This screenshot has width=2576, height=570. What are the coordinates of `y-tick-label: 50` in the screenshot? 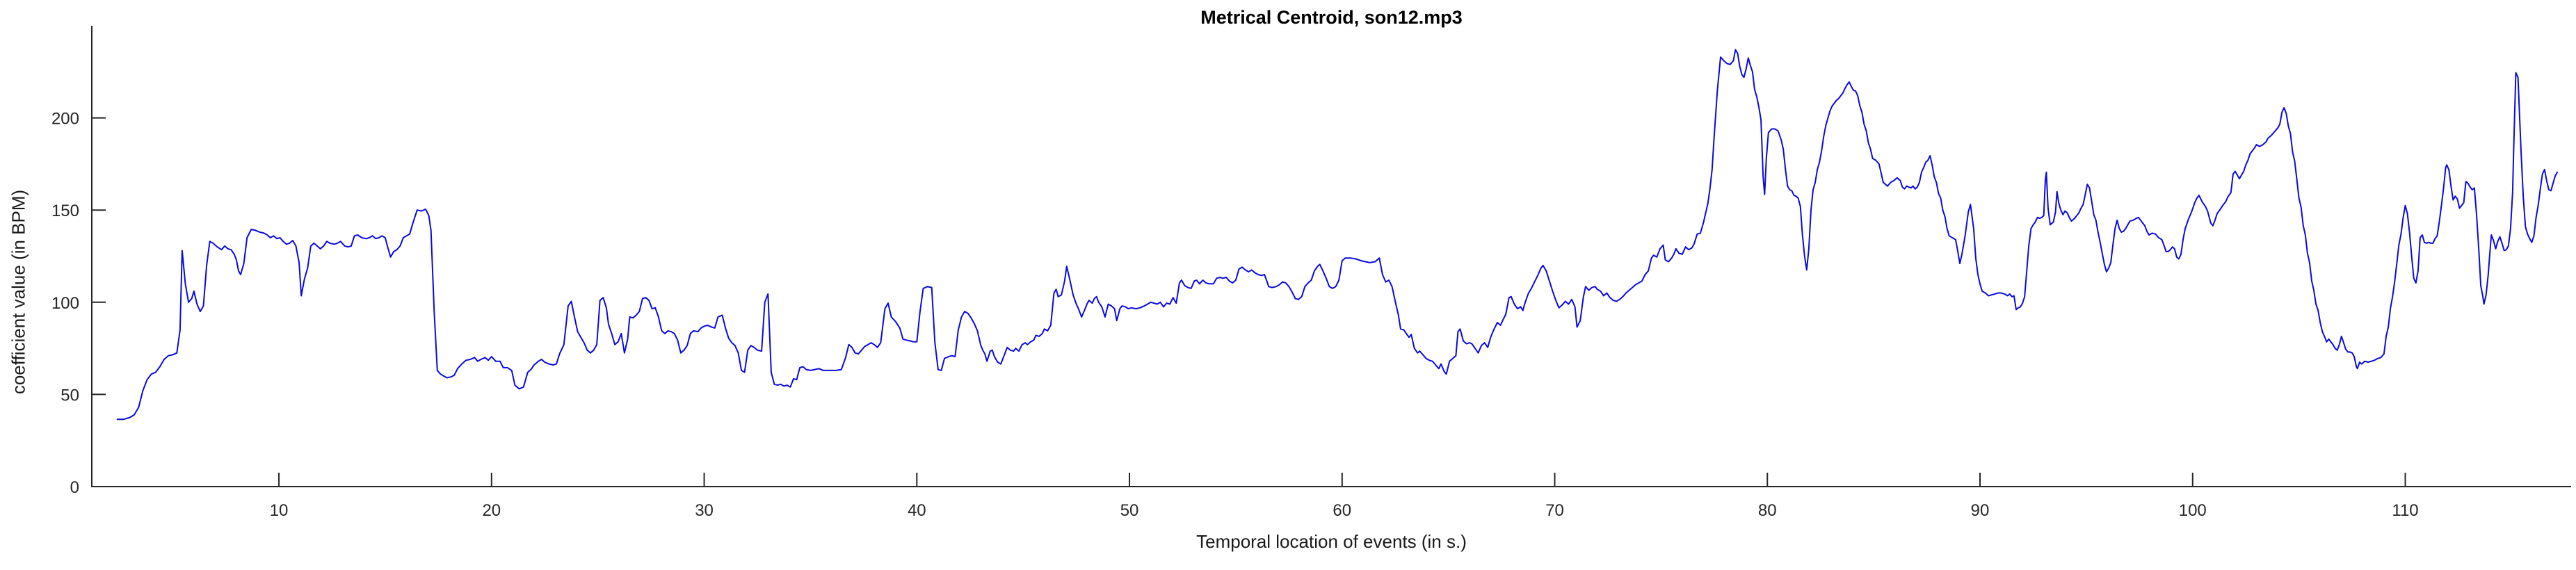 It's located at (70, 395).